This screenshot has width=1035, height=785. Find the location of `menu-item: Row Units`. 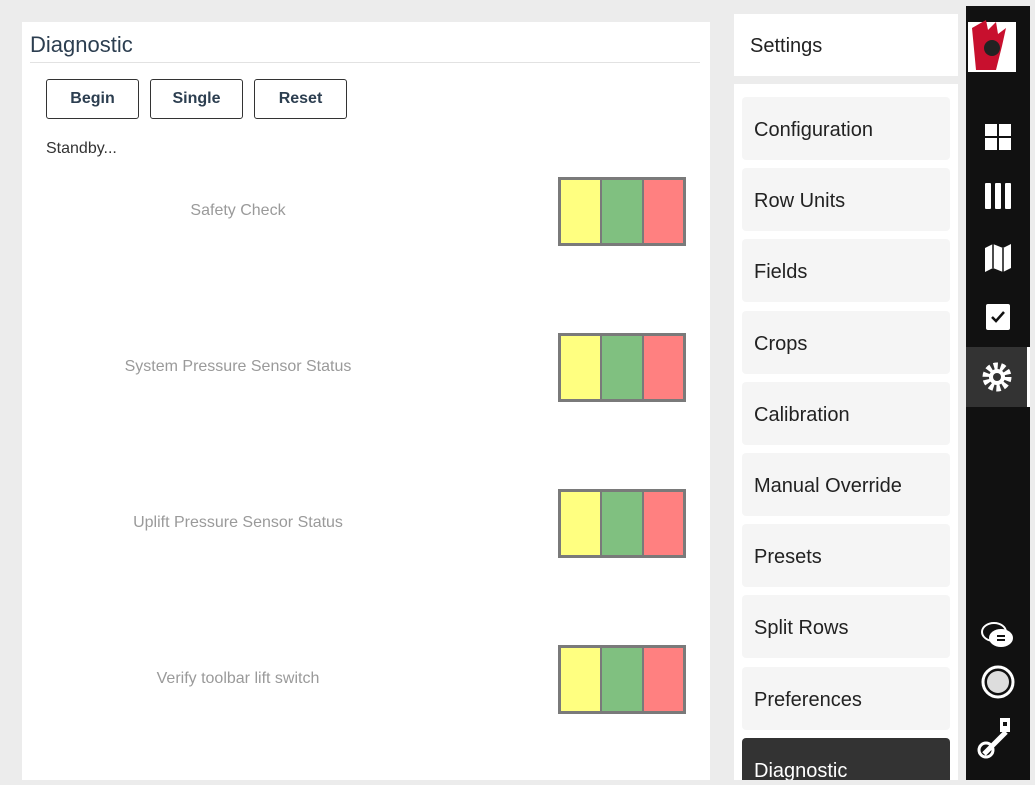

menu-item: Row Units is located at coordinates (846, 200).